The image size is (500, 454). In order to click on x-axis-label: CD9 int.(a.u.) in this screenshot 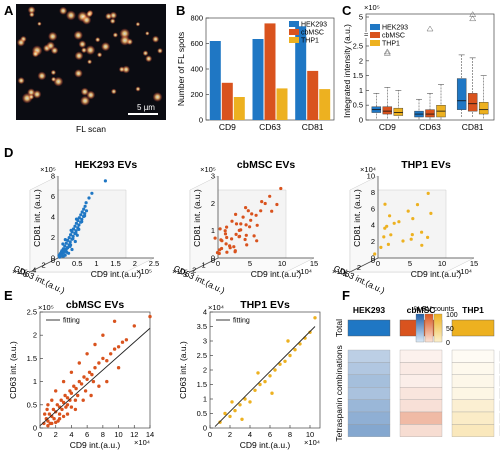, I will do `click(116, 274)`.